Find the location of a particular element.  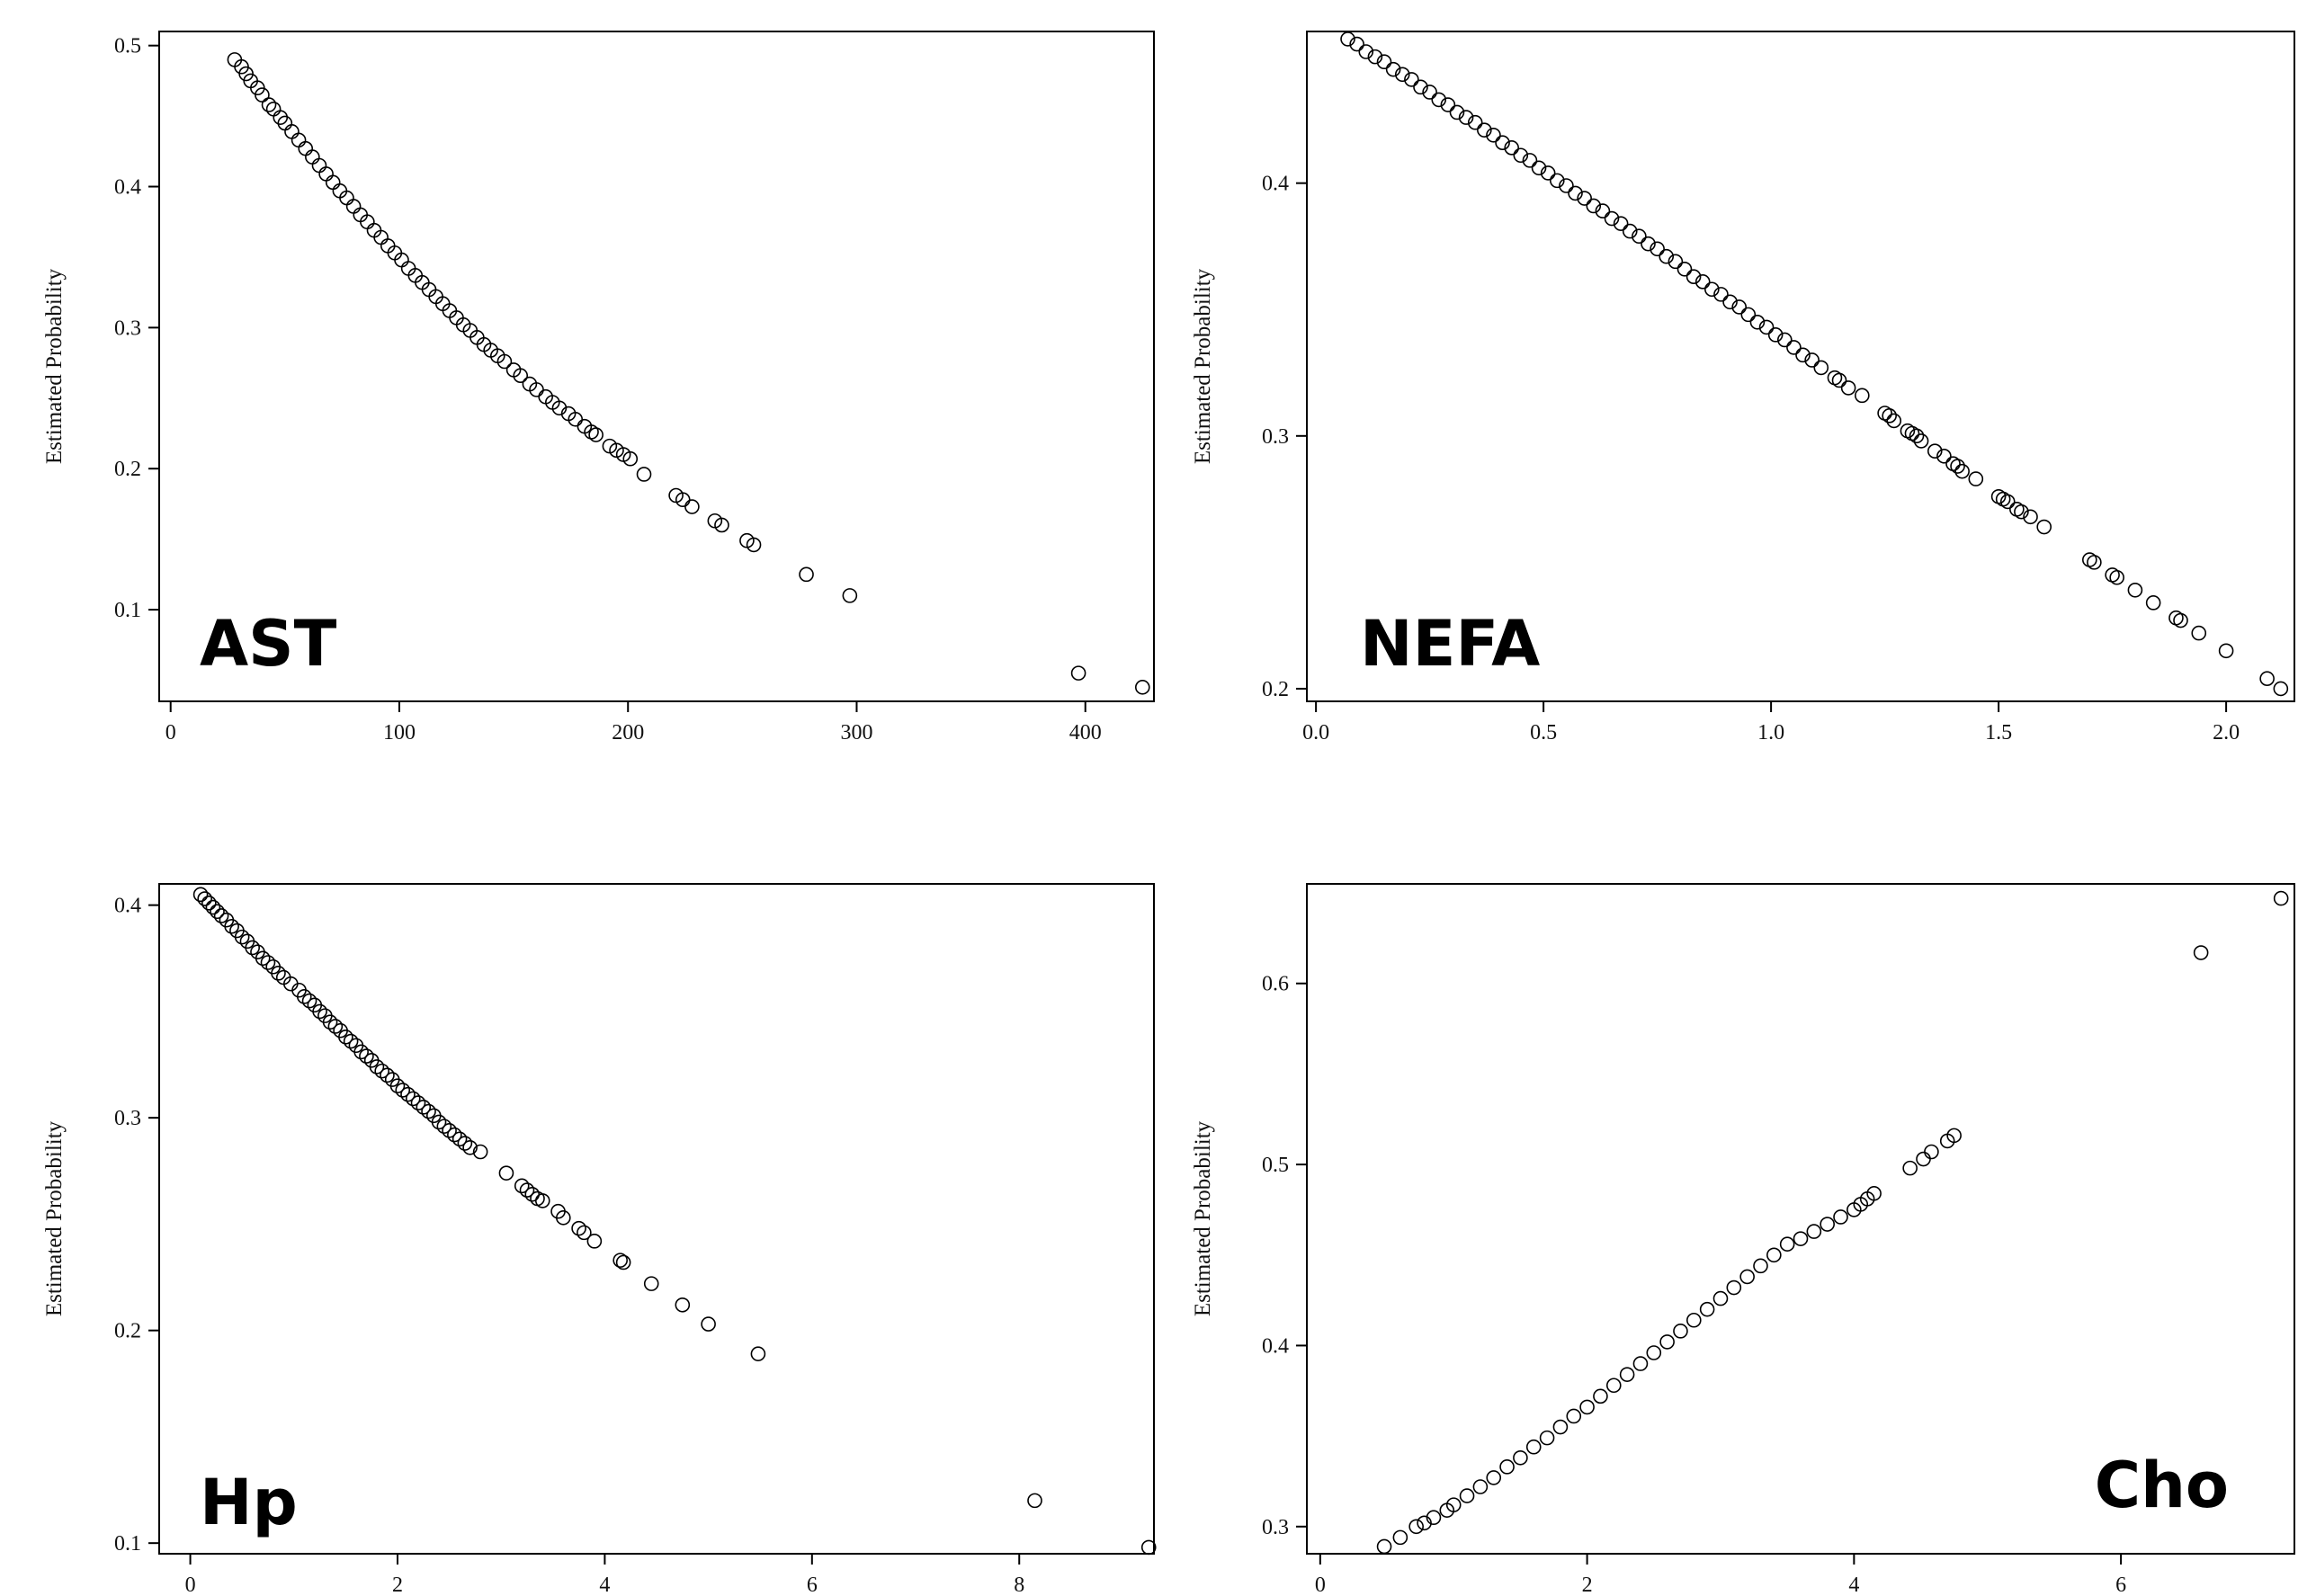

panel-label: AST is located at coordinates (268, 644).